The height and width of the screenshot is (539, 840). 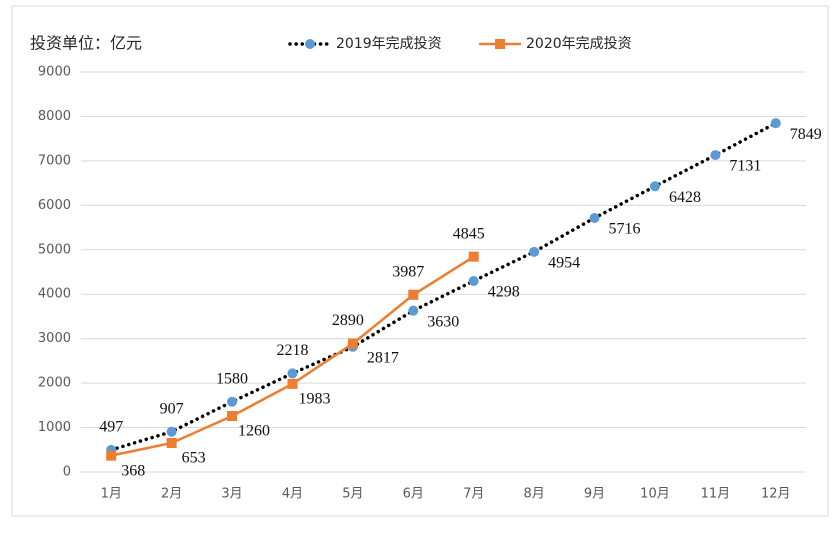 I want to click on y-tick-label: 1000, so click(x=54, y=427).